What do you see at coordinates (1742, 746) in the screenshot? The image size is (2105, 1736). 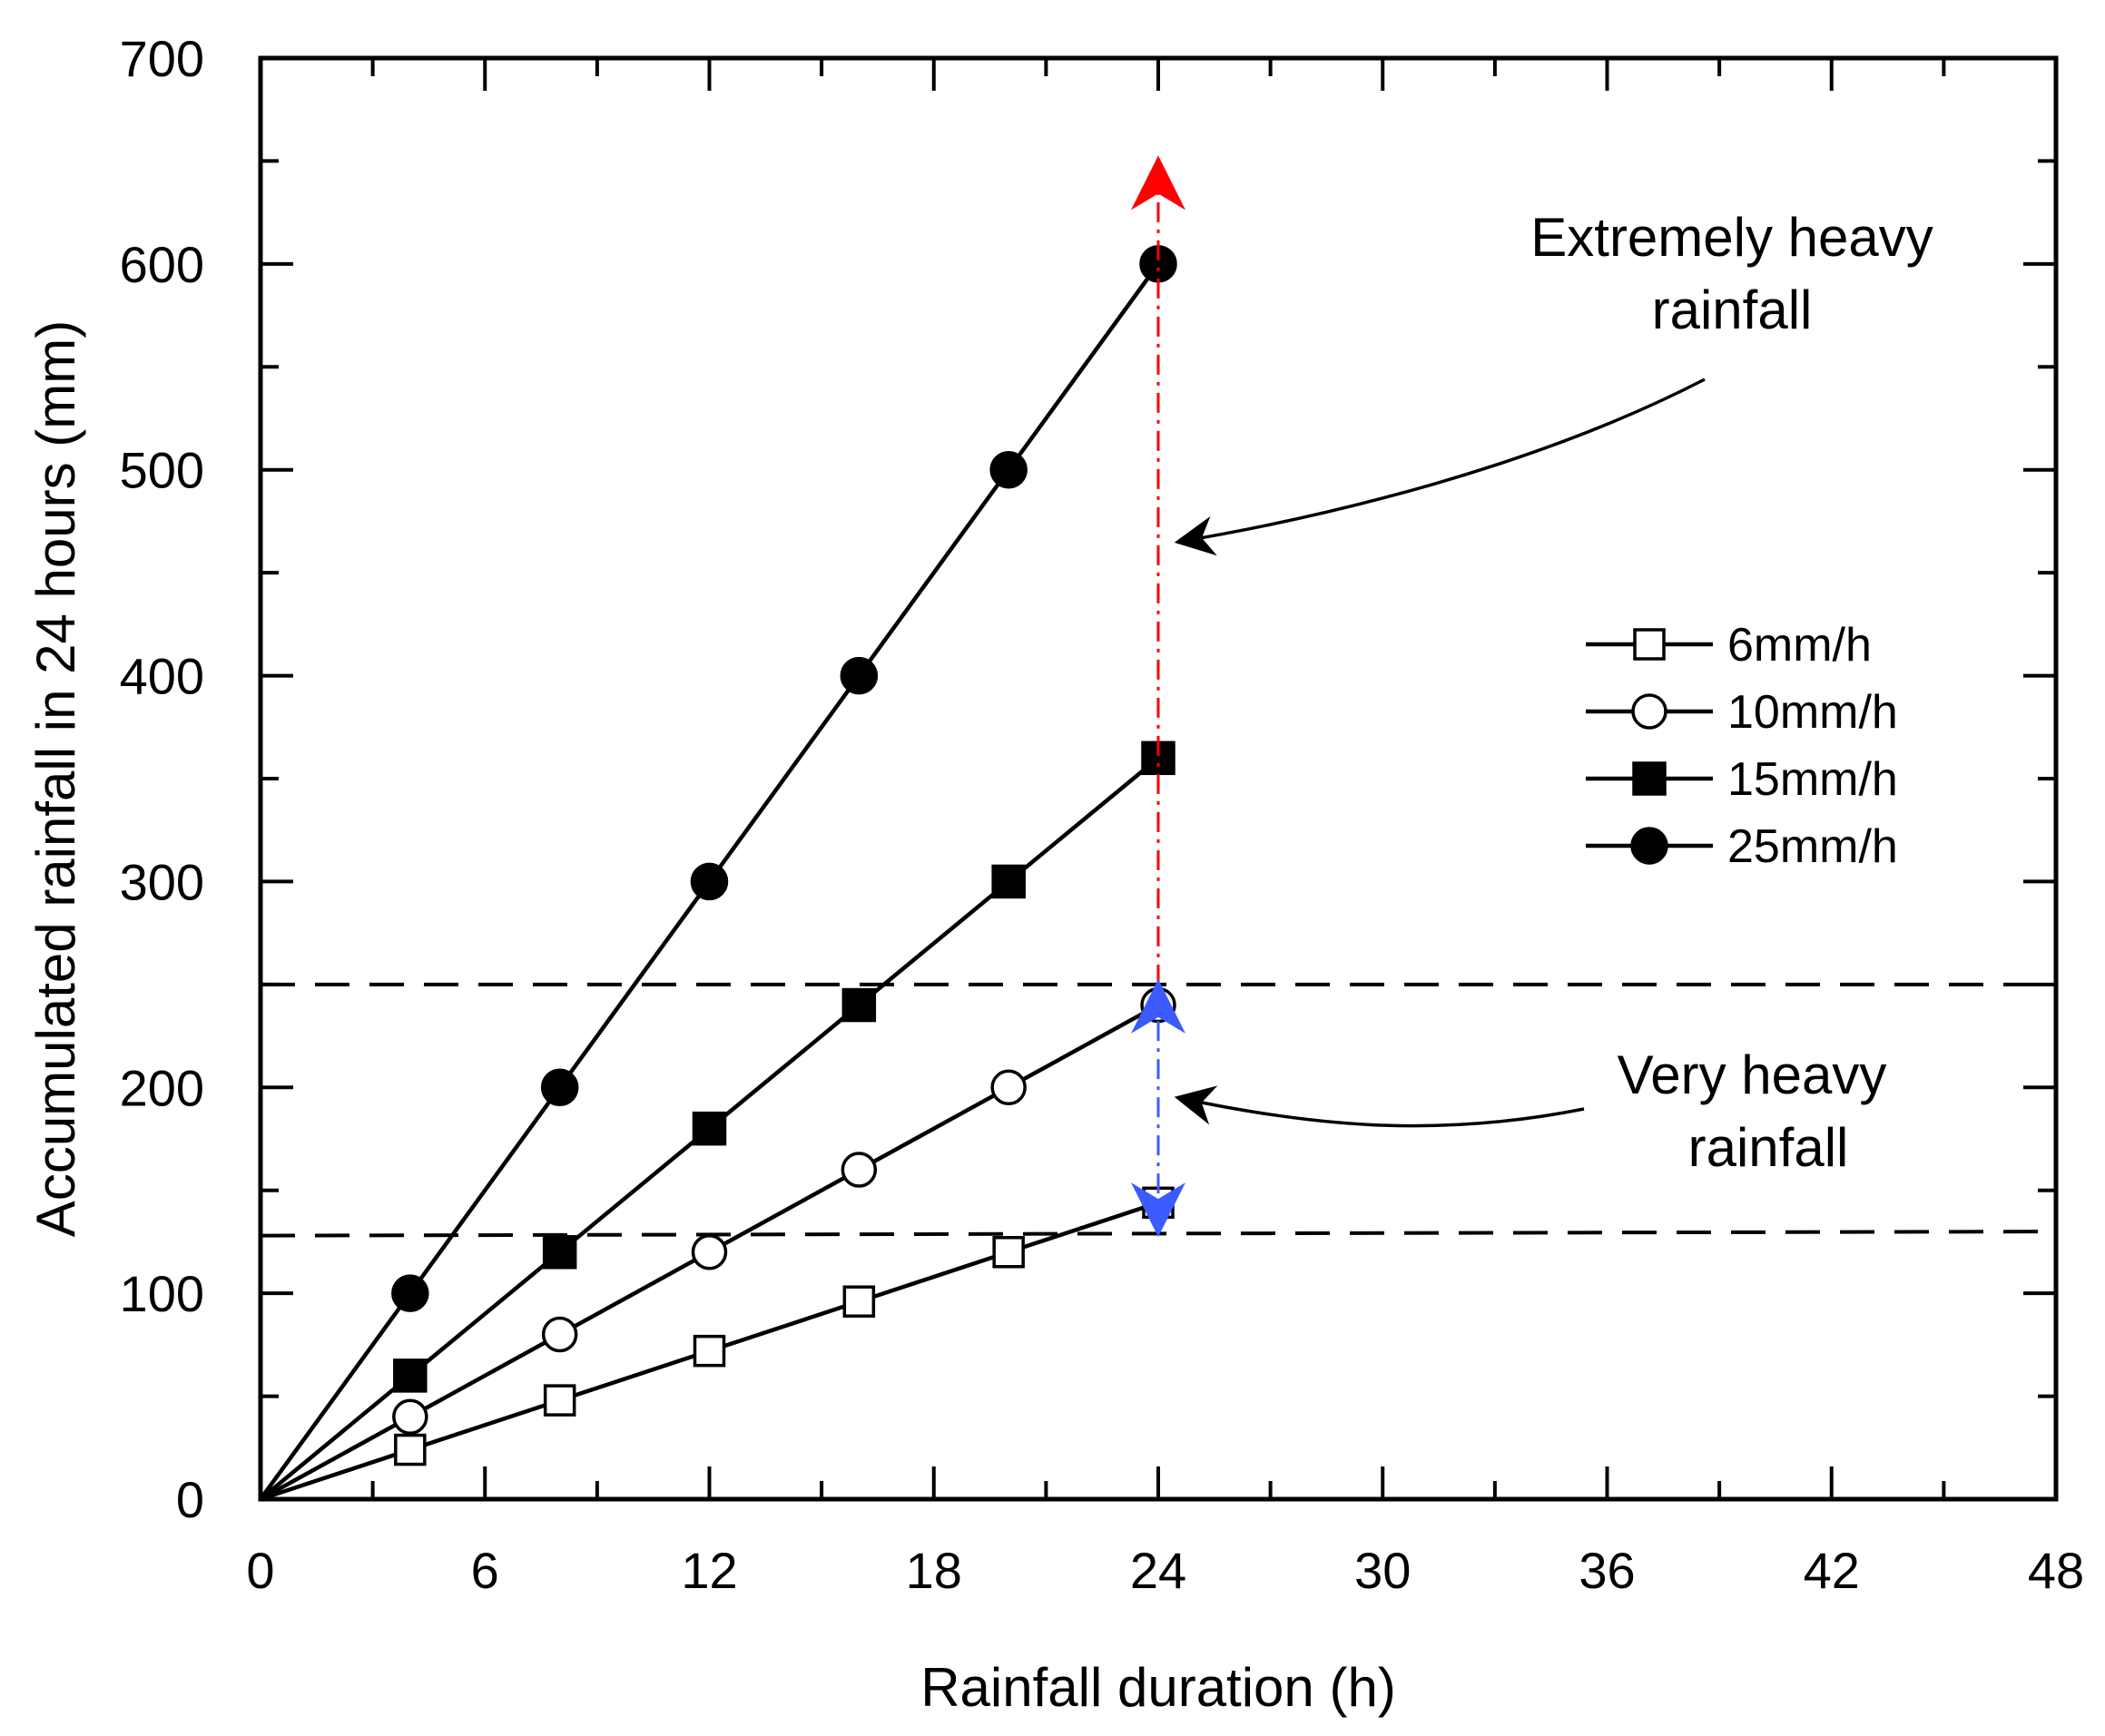 I see `legend: 6mm/h 10mm/h 15mm/h 25mm/h` at bounding box center [1742, 746].